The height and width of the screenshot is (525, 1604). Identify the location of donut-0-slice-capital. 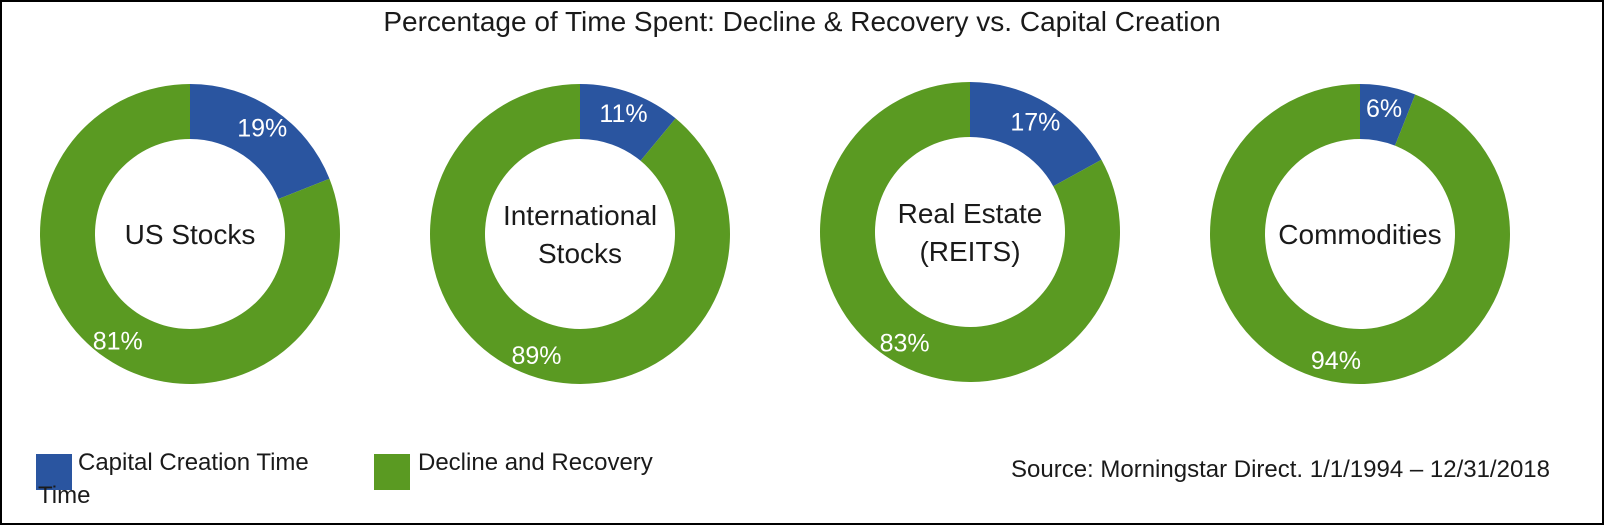
(260, 142).